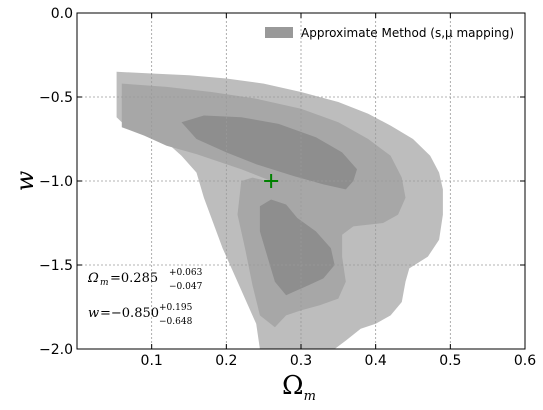 The image size is (543, 410). What do you see at coordinates (62, 14) in the screenshot?
I see `y-tick-label: 0.0` at bounding box center [62, 14].